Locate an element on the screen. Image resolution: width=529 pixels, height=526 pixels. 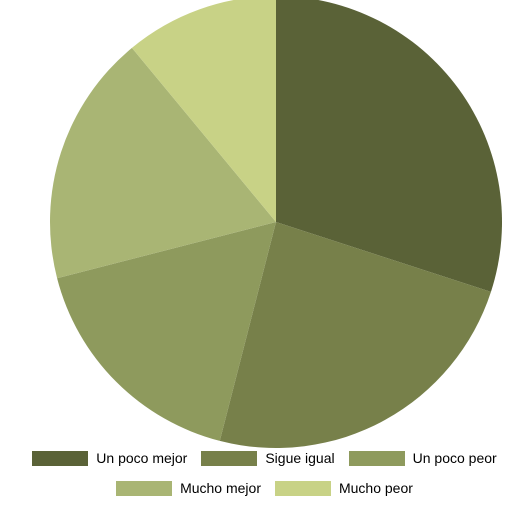
legend-row-2: Mucho mejor Mucho peor is located at coordinates (264, 488).